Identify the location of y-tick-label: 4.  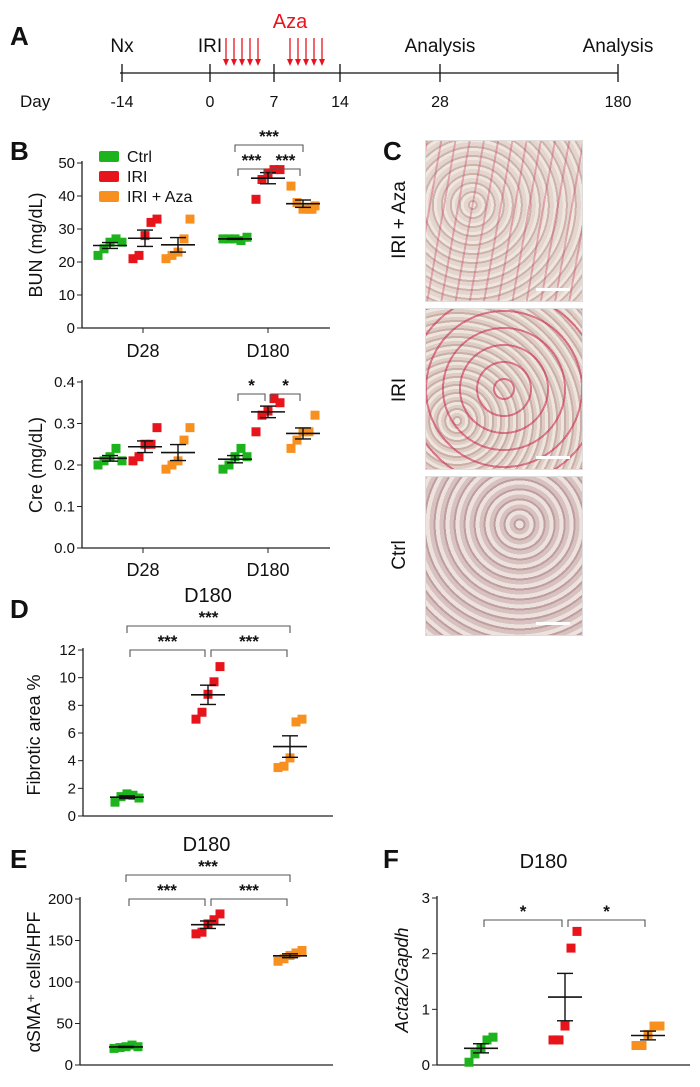
(72, 761).